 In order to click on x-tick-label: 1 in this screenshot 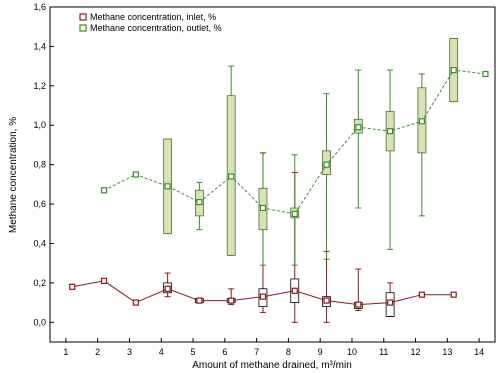, I will do `click(65, 352)`.